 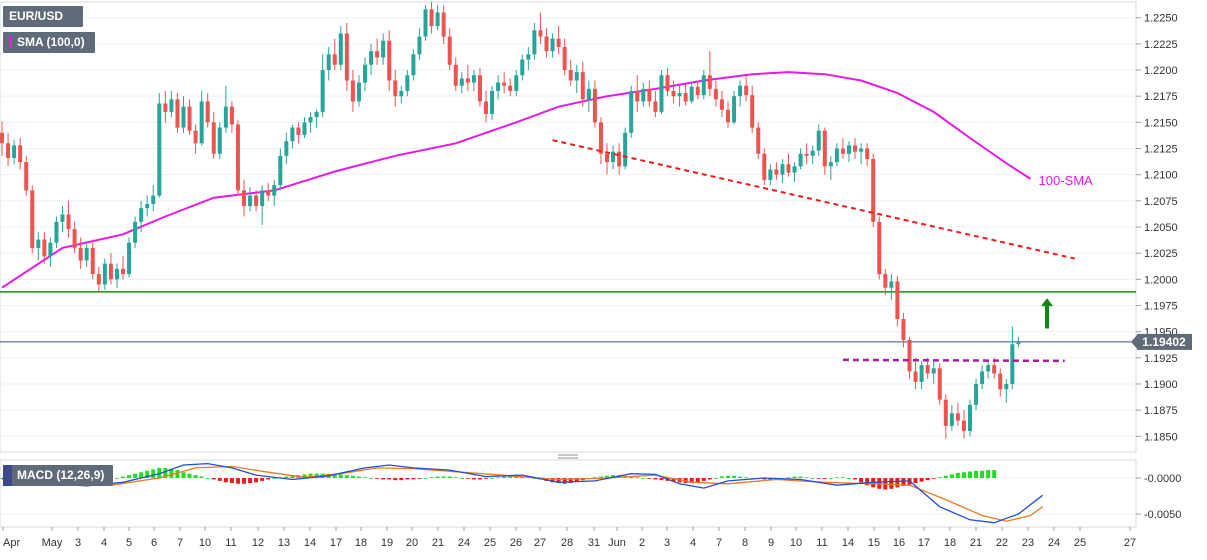 I want to click on price-tag, so click(x=1164, y=341).